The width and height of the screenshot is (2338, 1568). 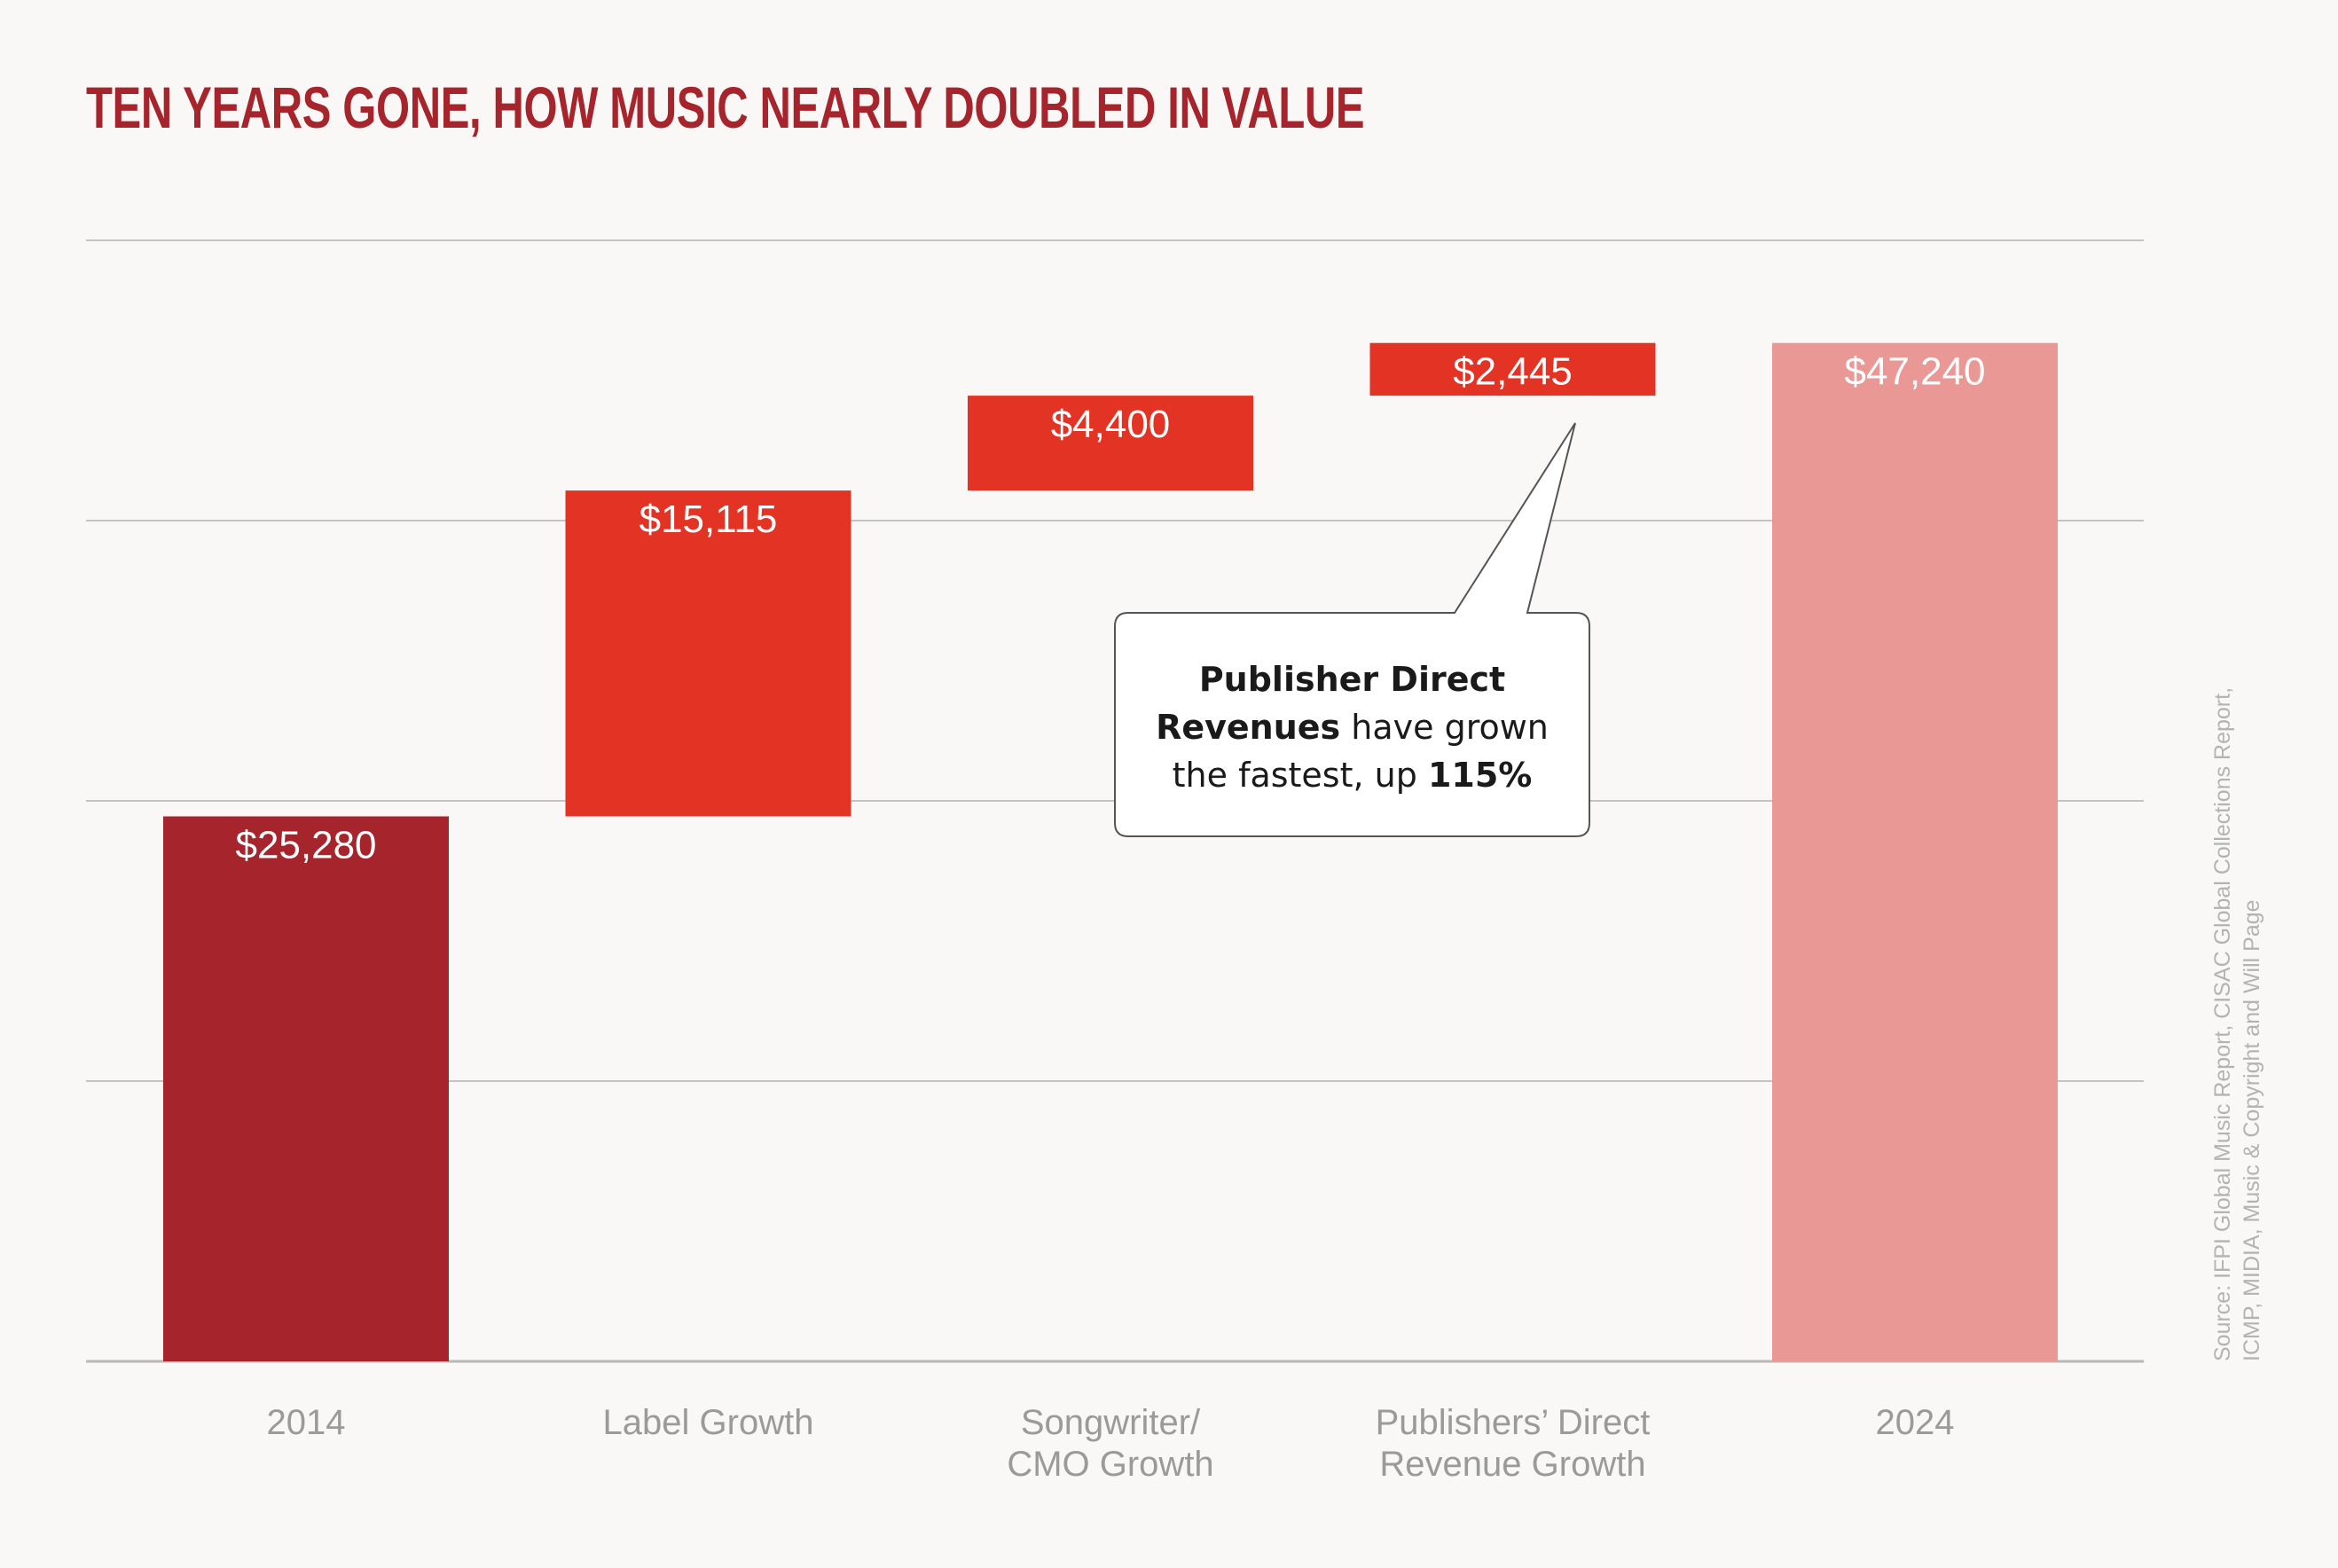 I want to click on category-label: 2024, so click(x=1916, y=1422).